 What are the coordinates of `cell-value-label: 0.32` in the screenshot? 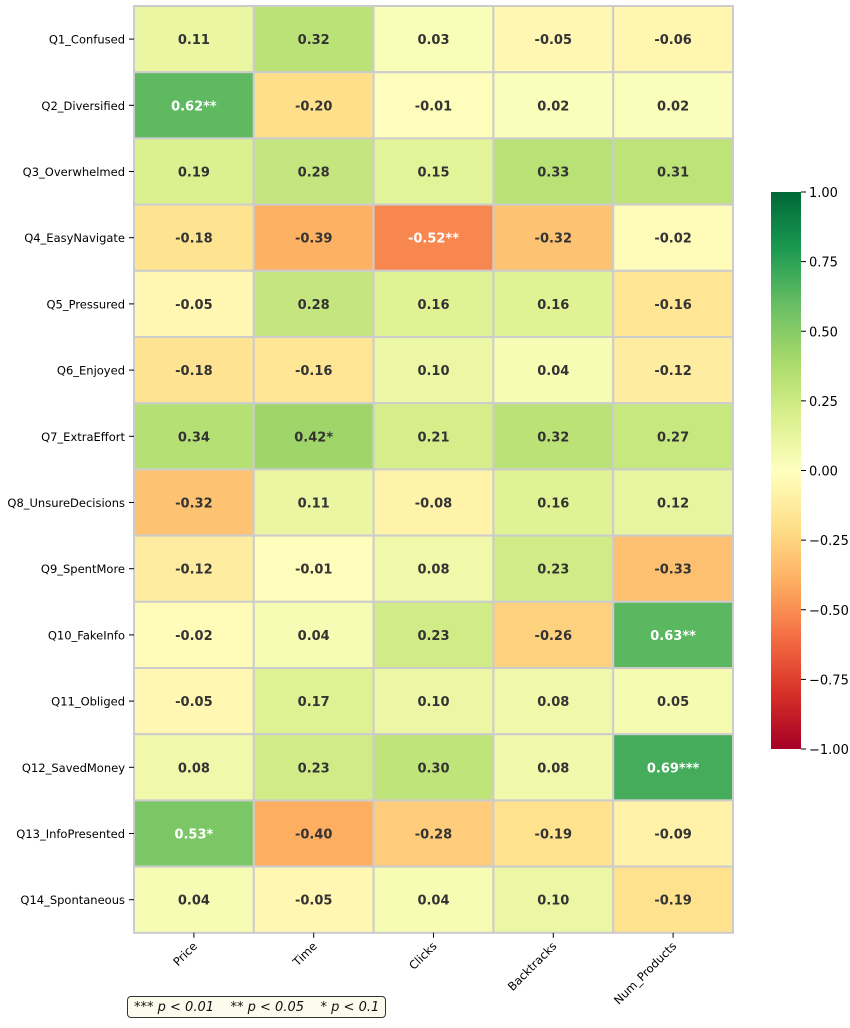 It's located at (553, 437).